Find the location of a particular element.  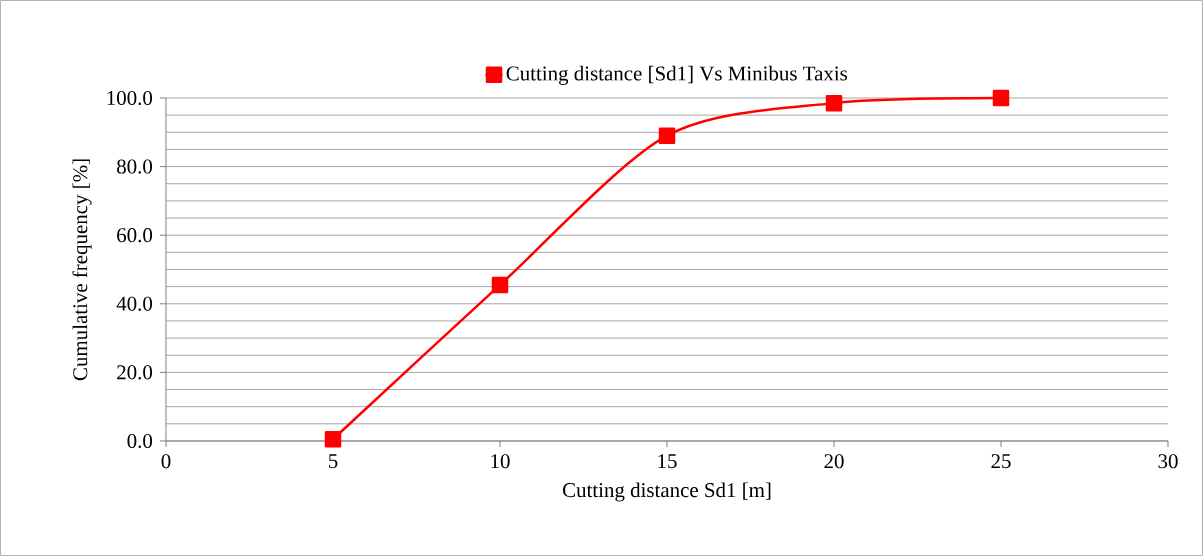

y-tick-label: 40.0 is located at coordinates (134, 303).